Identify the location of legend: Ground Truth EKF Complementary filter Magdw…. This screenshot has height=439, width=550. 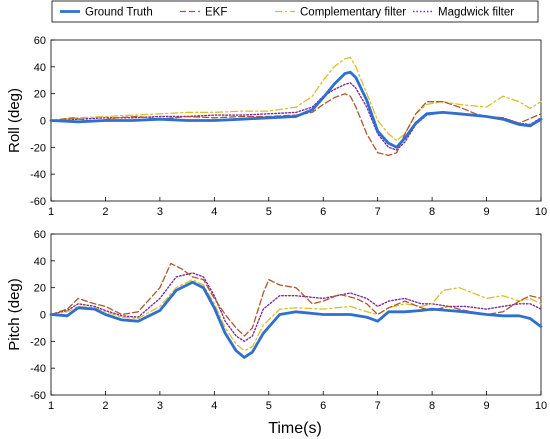
(295, 11).